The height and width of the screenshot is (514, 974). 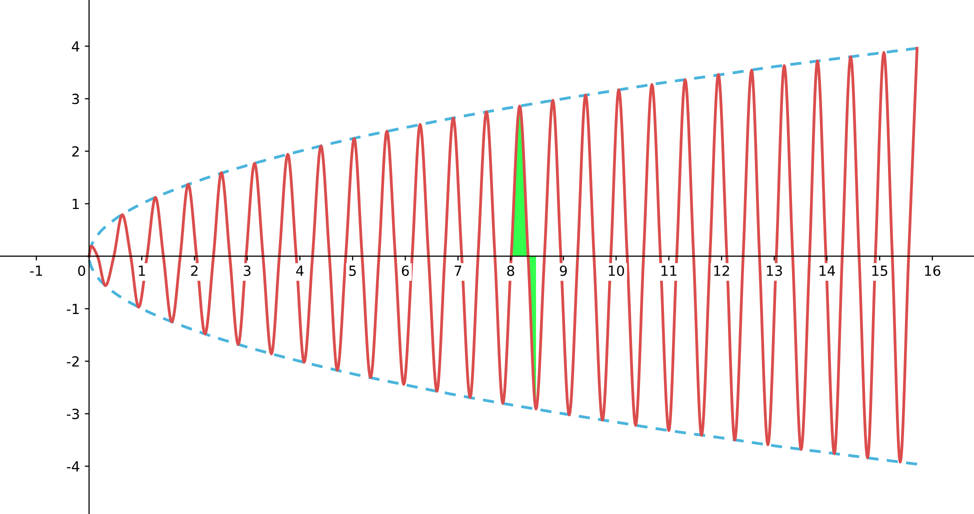 I want to click on x-tick-label: 0, so click(x=82, y=270).